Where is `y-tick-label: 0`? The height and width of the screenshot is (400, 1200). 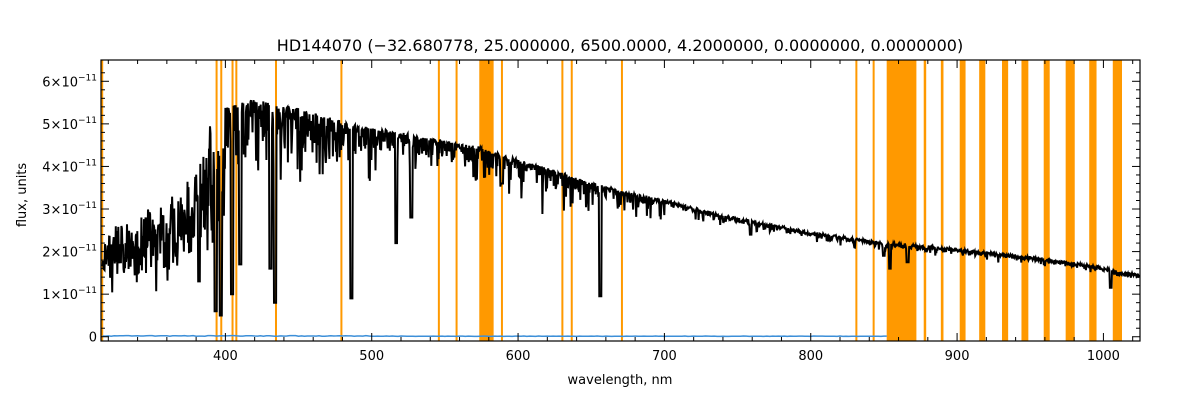
y-tick-label: 0 is located at coordinates (93, 338).